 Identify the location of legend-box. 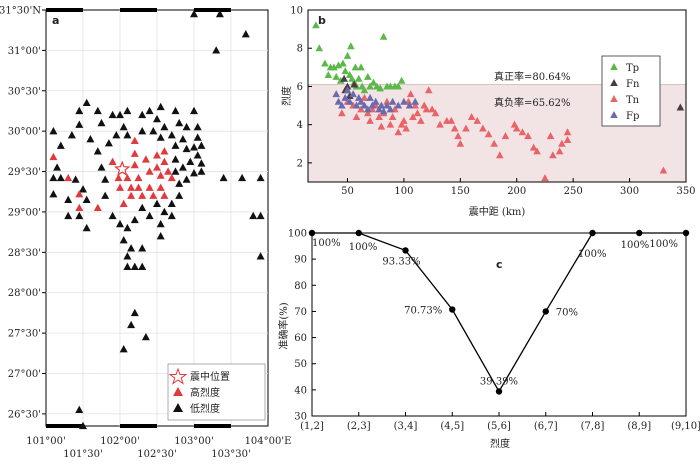
(216, 392).